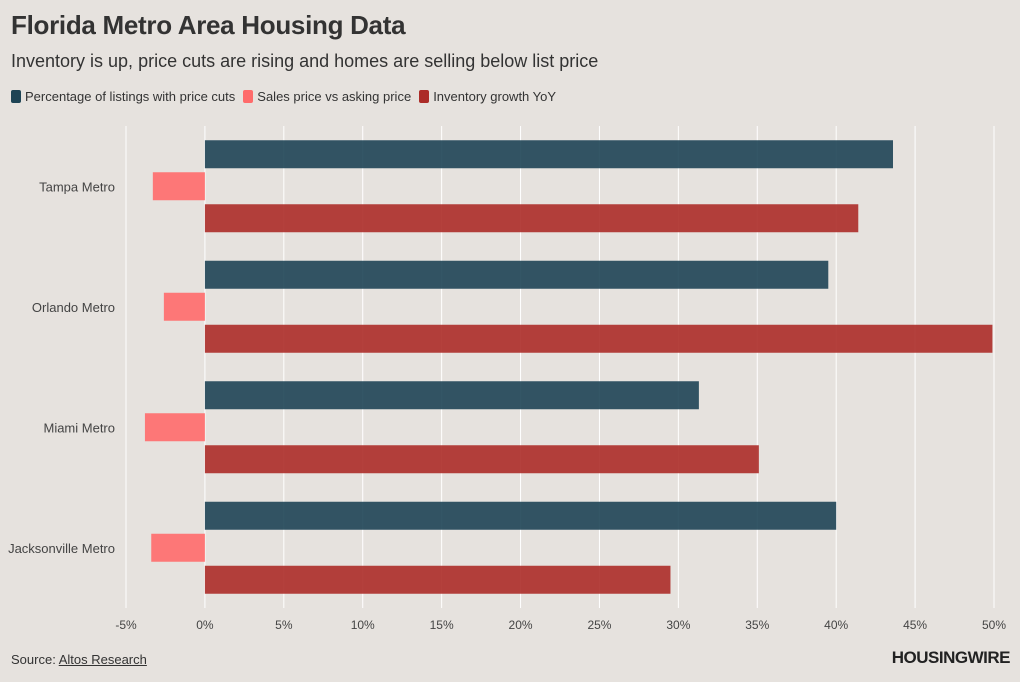 The image size is (1020, 682). Describe the element at coordinates (363, 625) in the screenshot. I see `x-tick-label: 10%` at that location.